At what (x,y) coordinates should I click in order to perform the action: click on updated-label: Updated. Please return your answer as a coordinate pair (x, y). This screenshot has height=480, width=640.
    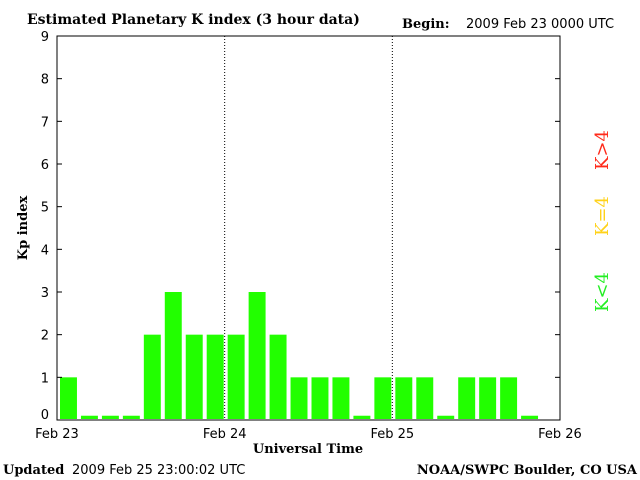
    Looking at the image, I should click on (33, 470).